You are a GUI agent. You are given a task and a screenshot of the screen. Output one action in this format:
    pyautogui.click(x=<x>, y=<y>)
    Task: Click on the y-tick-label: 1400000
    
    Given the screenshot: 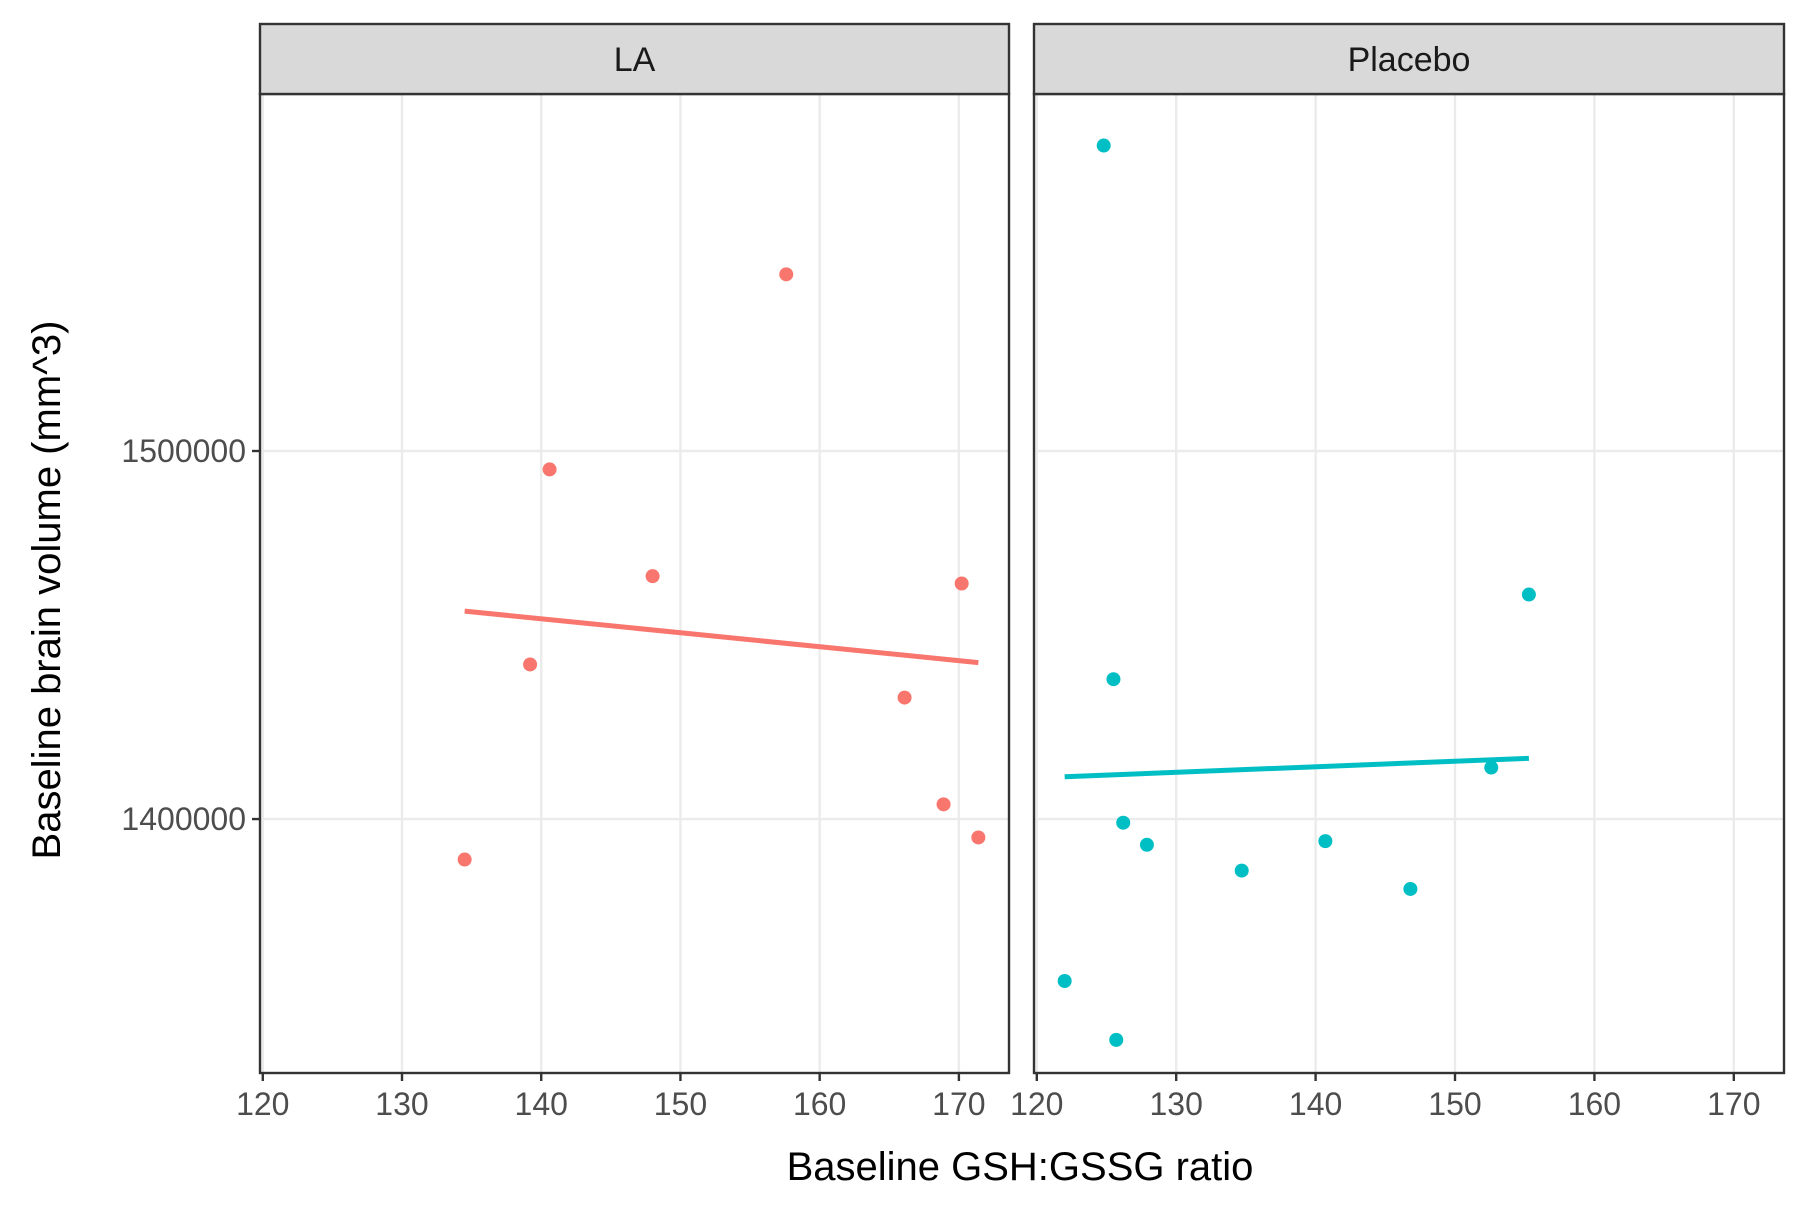 What is the action you would take?
    pyautogui.click(x=183, y=819)
    